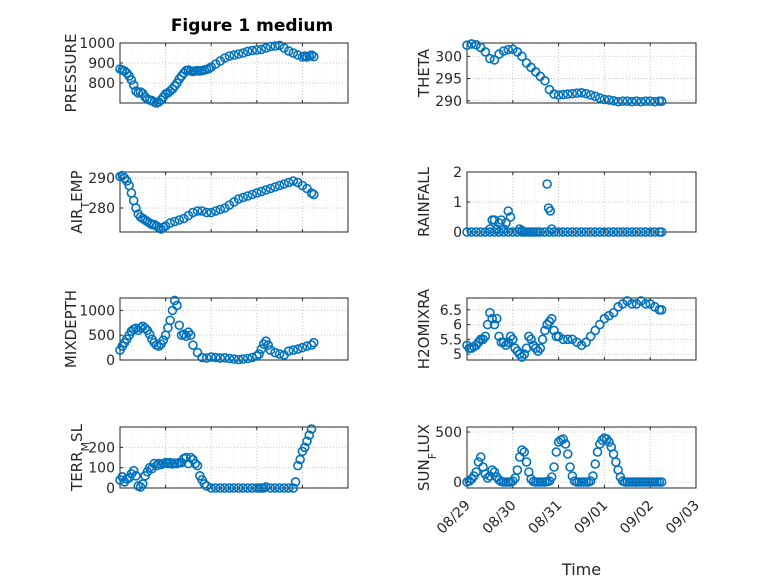 This screenshot has width=778, height=583. What do you see at coordinates (71, 73) in the screenshot?
I see `y-axis-label: PRESSURE` at bounding box center [71, 73].